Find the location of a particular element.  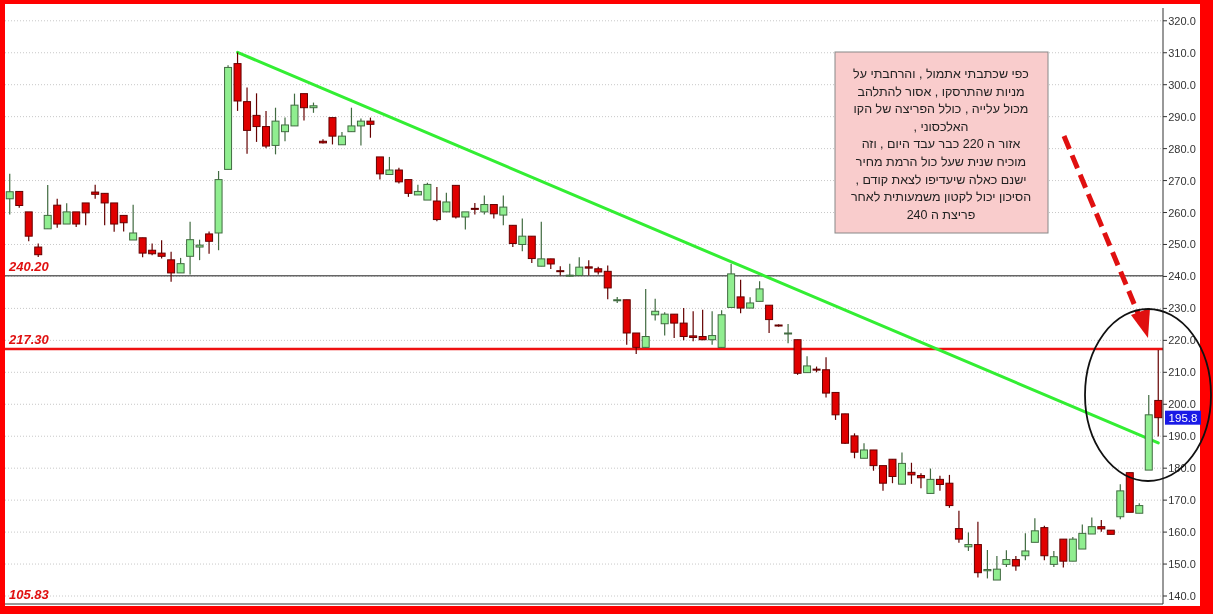

y-tick-label: 210.0 is located at coordinates (1182, 372).